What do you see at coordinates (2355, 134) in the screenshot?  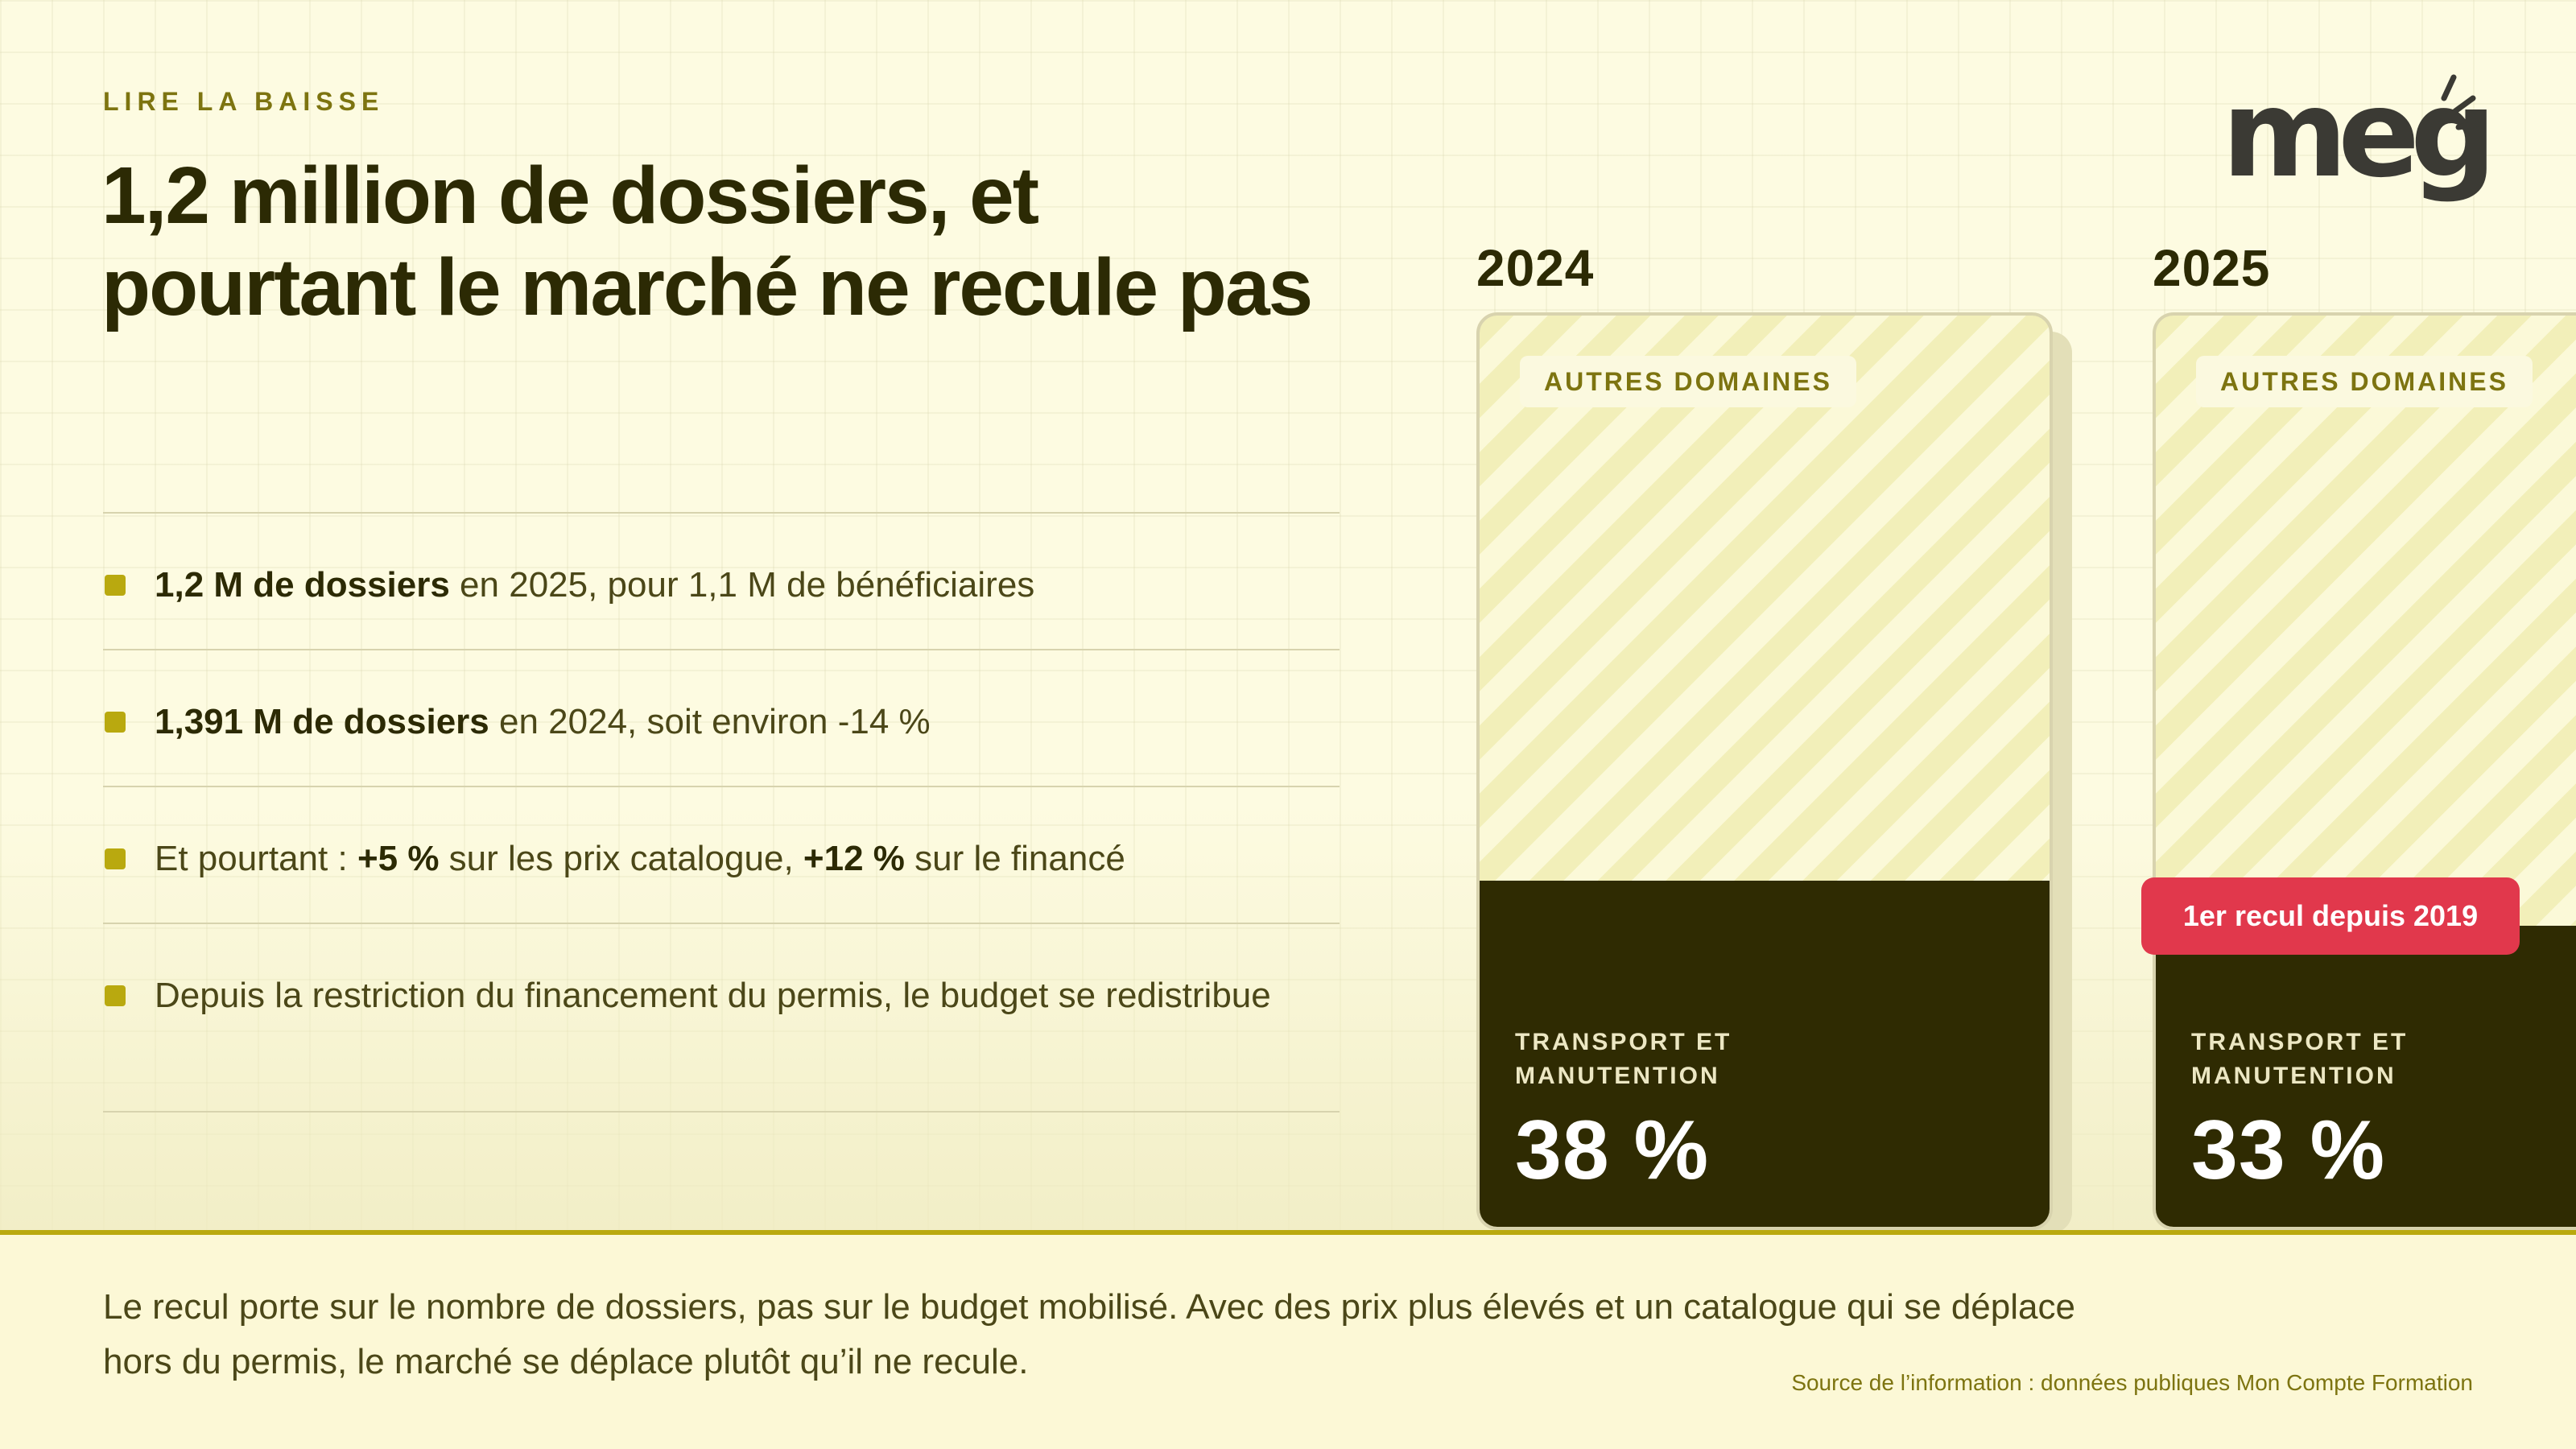 I see `meg-logo: meg` at bounding box center [2355, 134].